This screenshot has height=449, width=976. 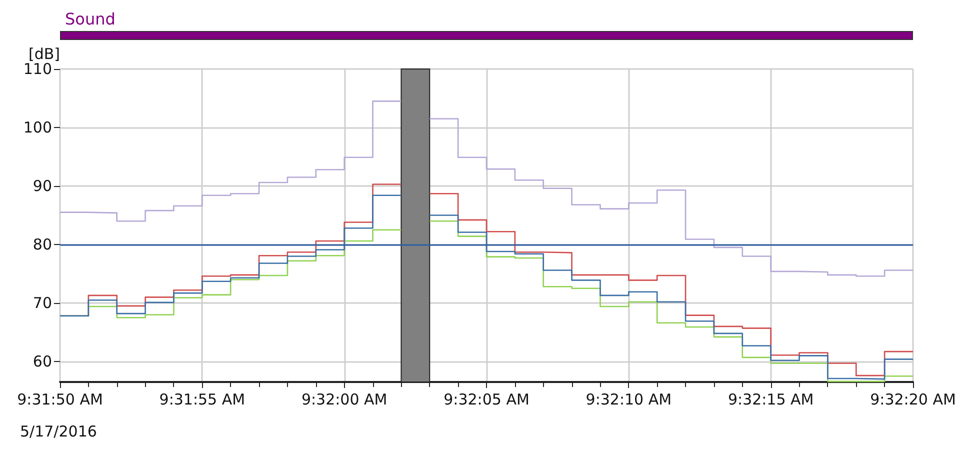 I want to click on y-tick-label: 90, so click(x=42, y=186).